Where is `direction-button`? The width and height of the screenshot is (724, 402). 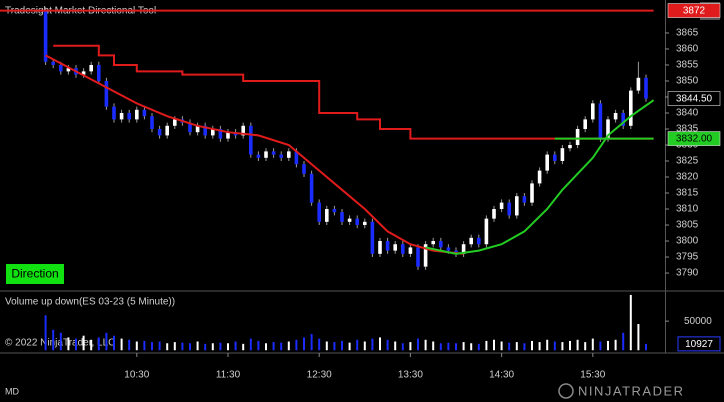
direction-button is located at coordinates (35, 274).